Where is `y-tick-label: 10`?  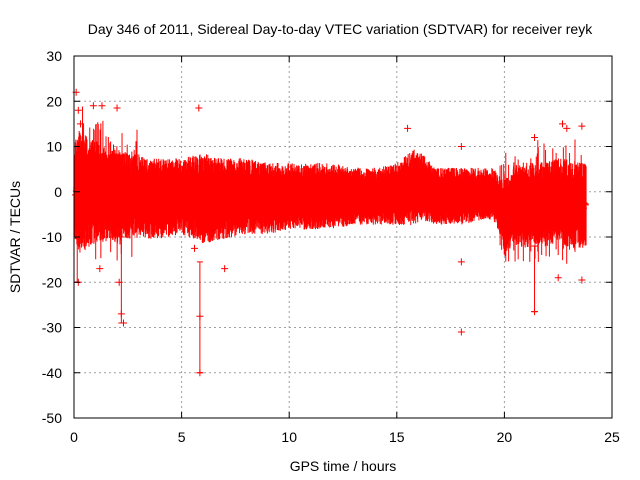 y-tick-label: 10 is located at coordinates (54, 147).